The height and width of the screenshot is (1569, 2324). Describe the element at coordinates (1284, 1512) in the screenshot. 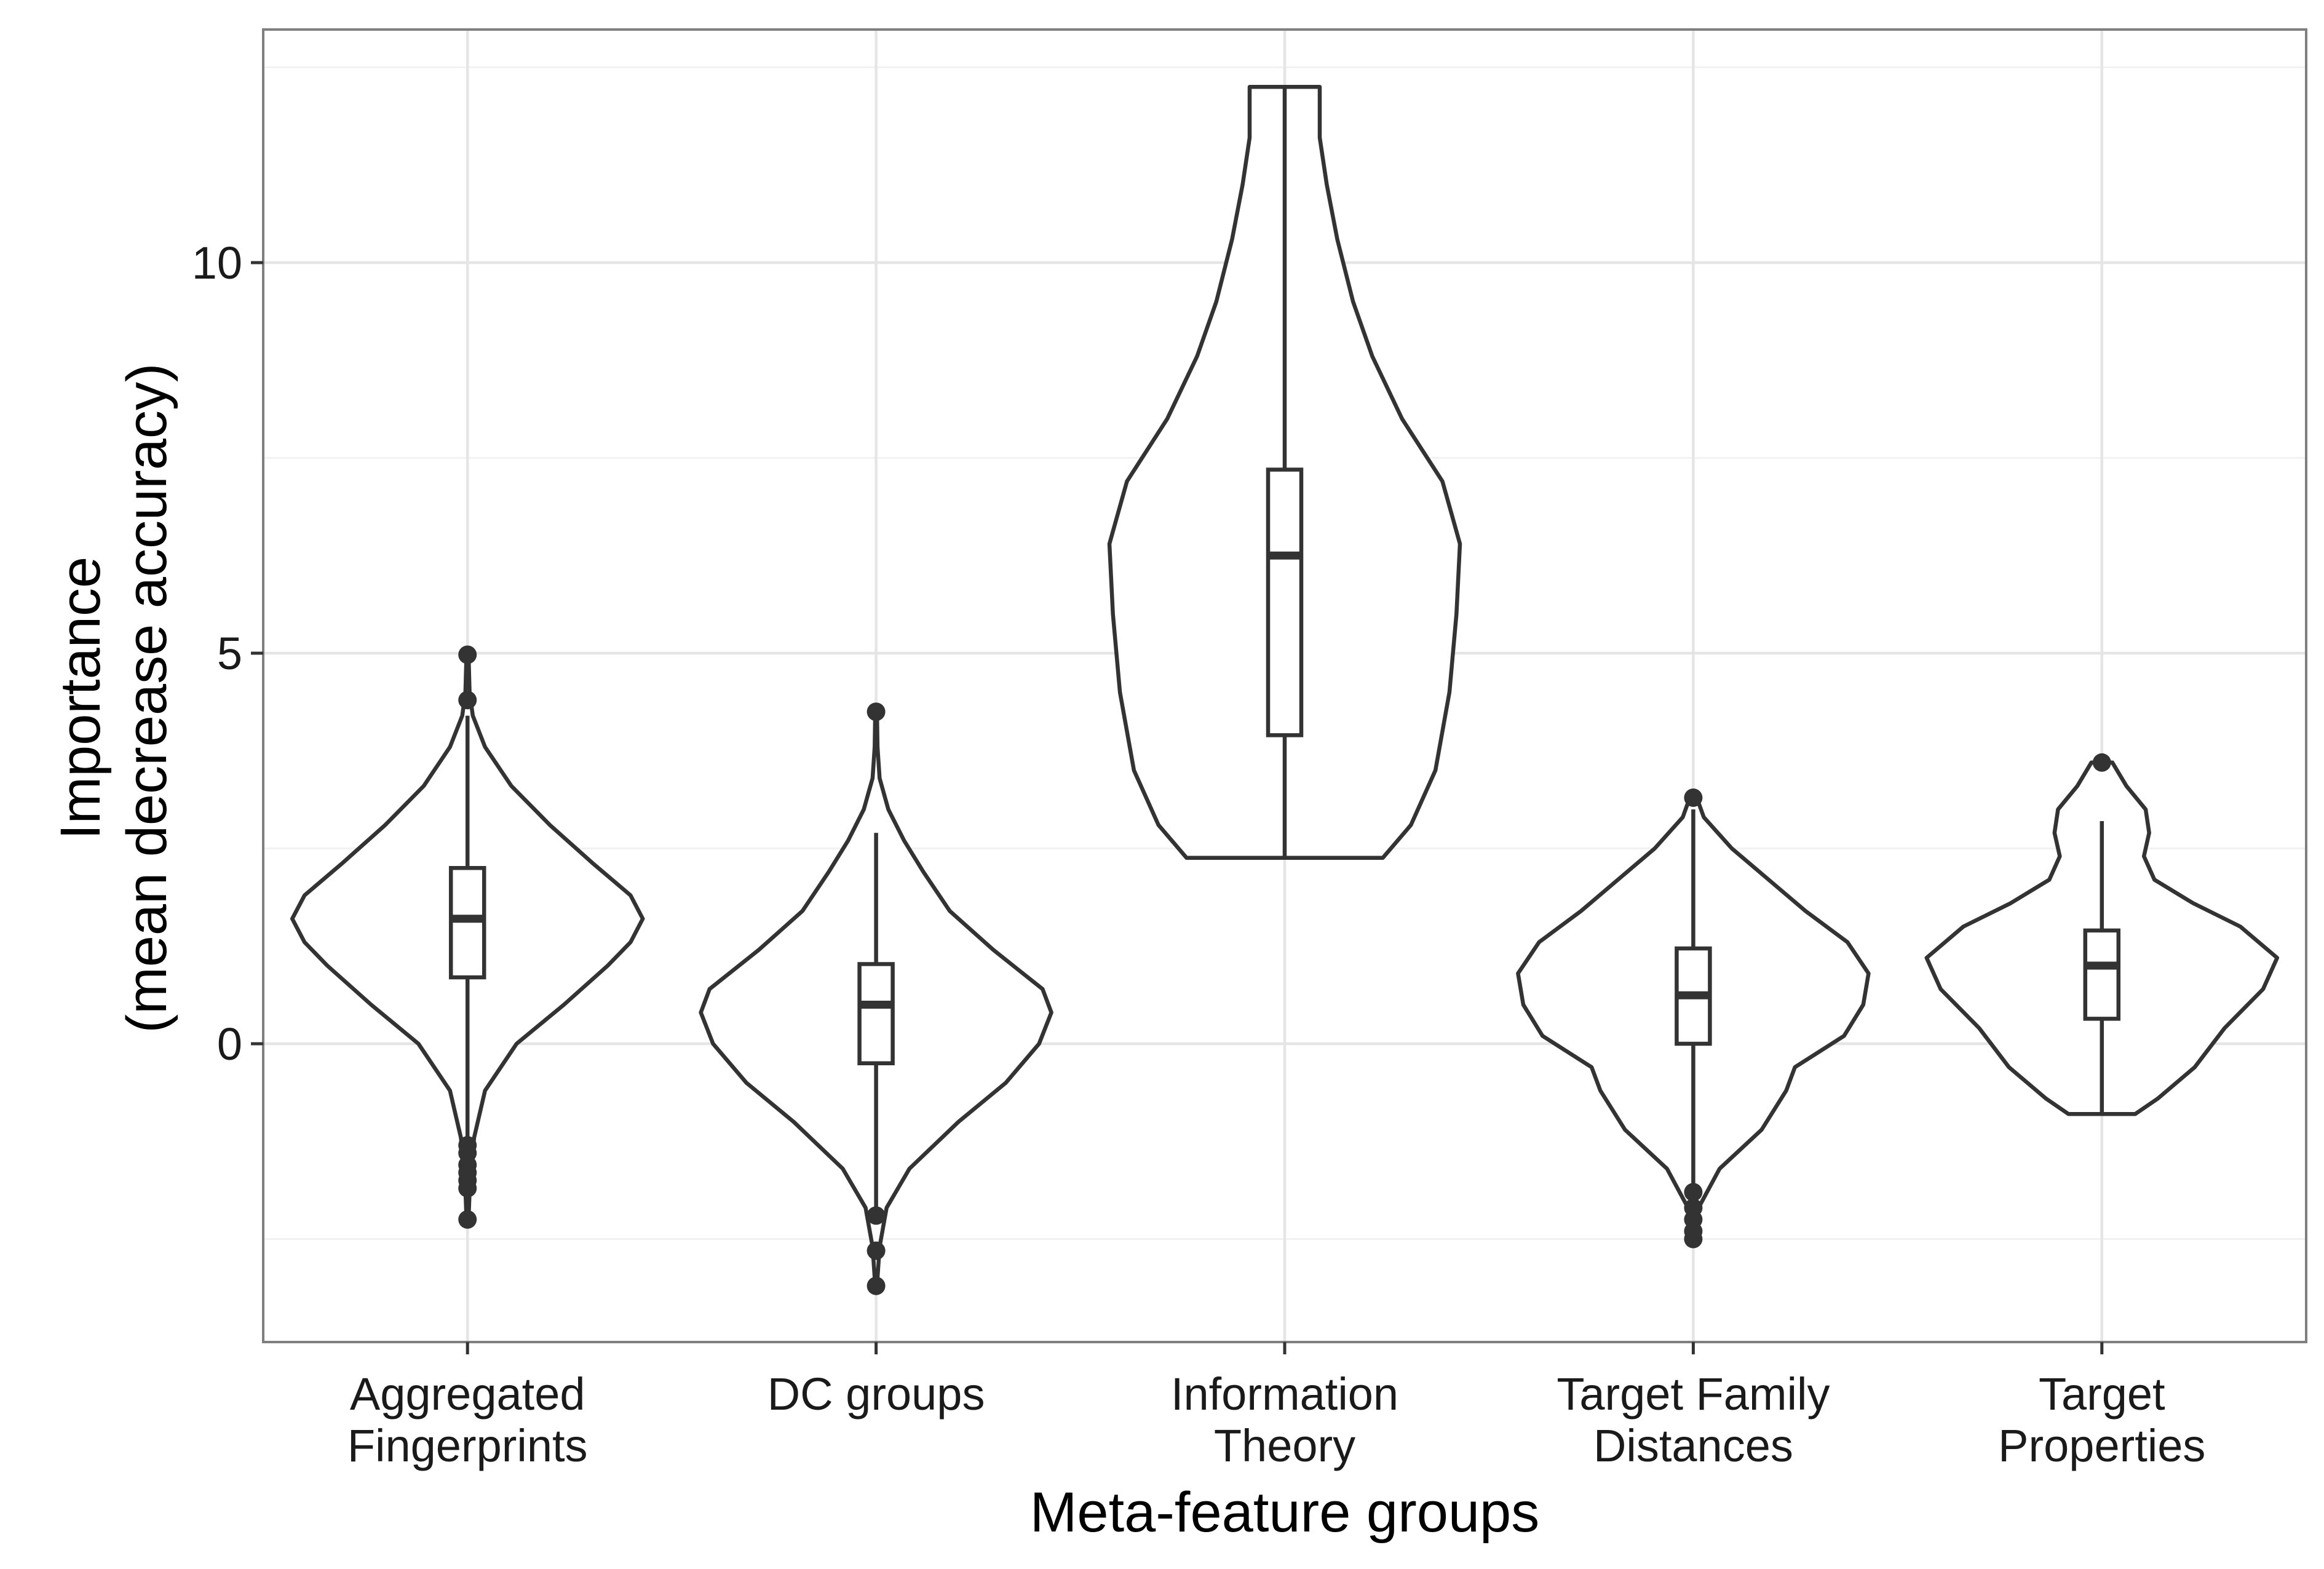

I see `x-axis-title: Meta-feature groups` at that location.